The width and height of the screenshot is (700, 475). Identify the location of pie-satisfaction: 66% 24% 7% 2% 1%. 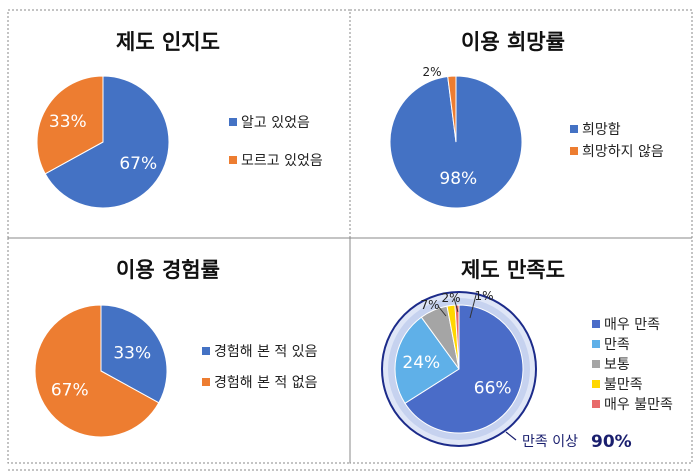
(459, 361).